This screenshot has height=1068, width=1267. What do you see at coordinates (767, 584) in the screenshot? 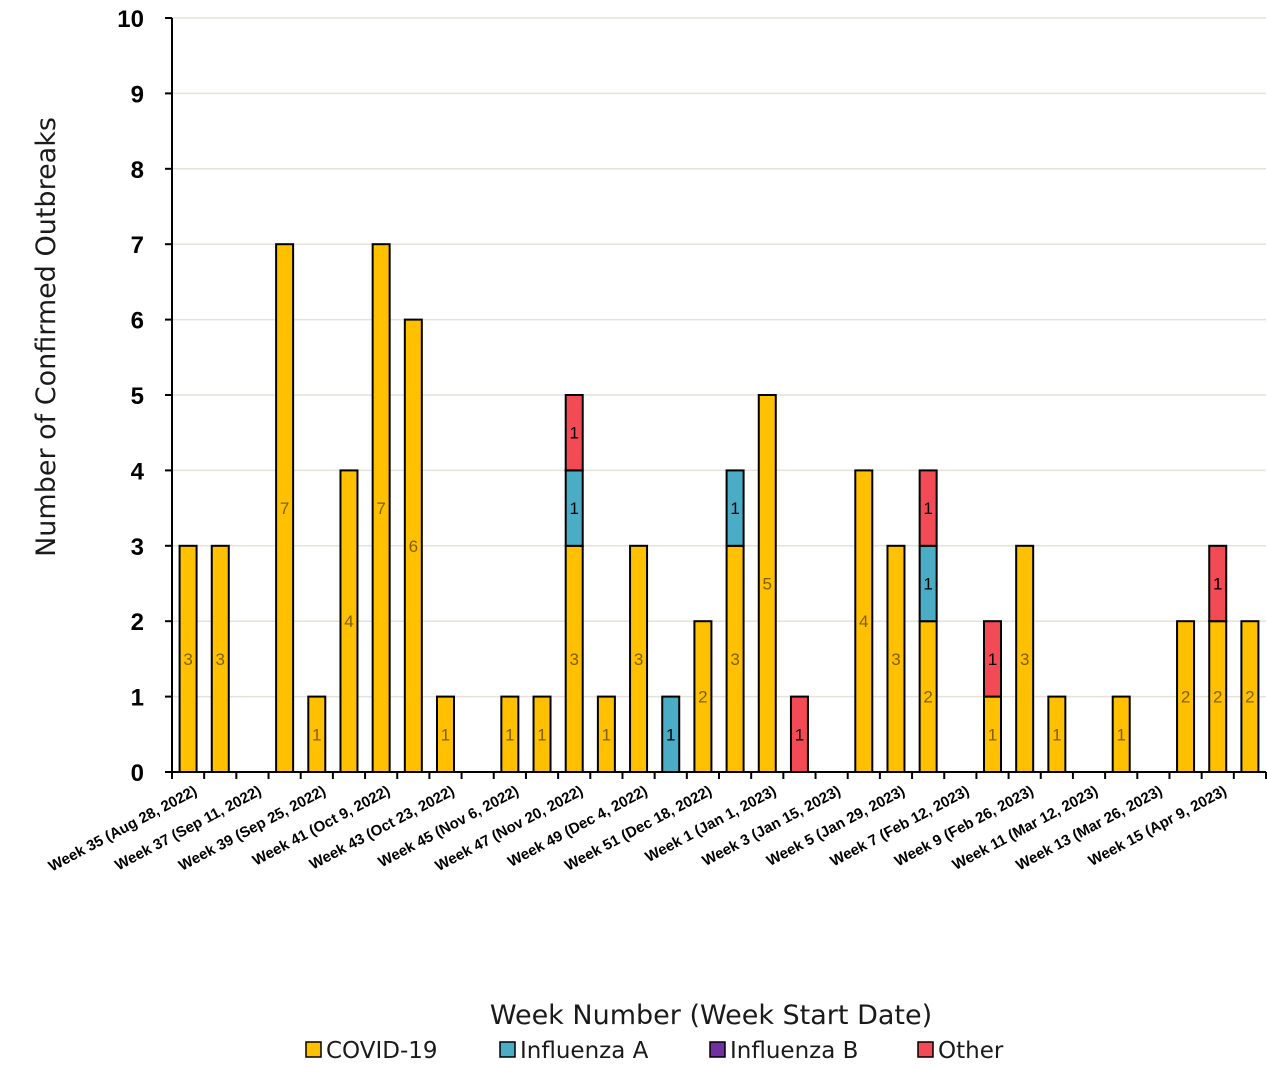
I see `data-label: 5` at bounding box center [767, 584].